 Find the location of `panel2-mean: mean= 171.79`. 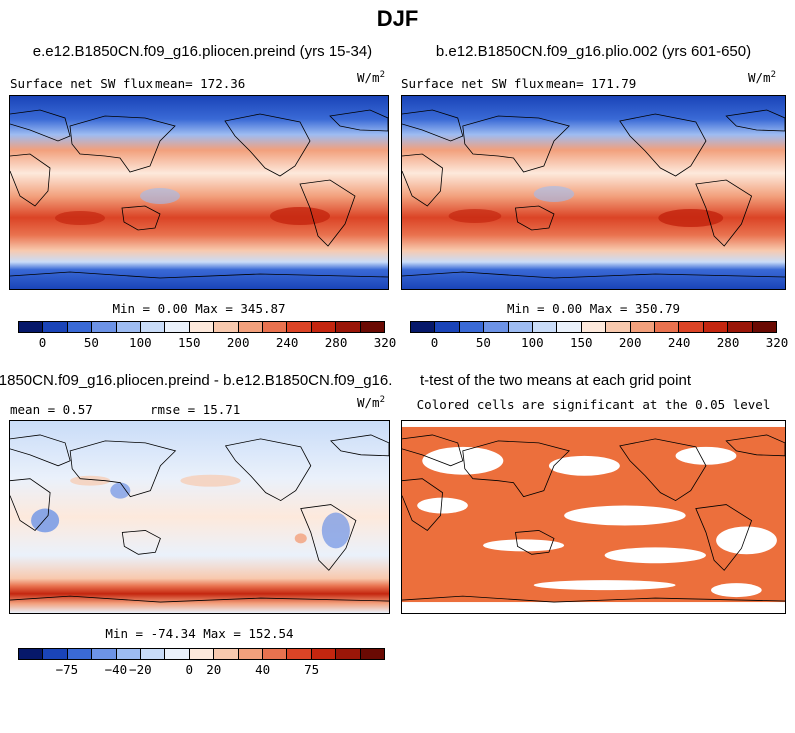

panel2-mean: mean= 171.79 is located at coordinates (591, 83).